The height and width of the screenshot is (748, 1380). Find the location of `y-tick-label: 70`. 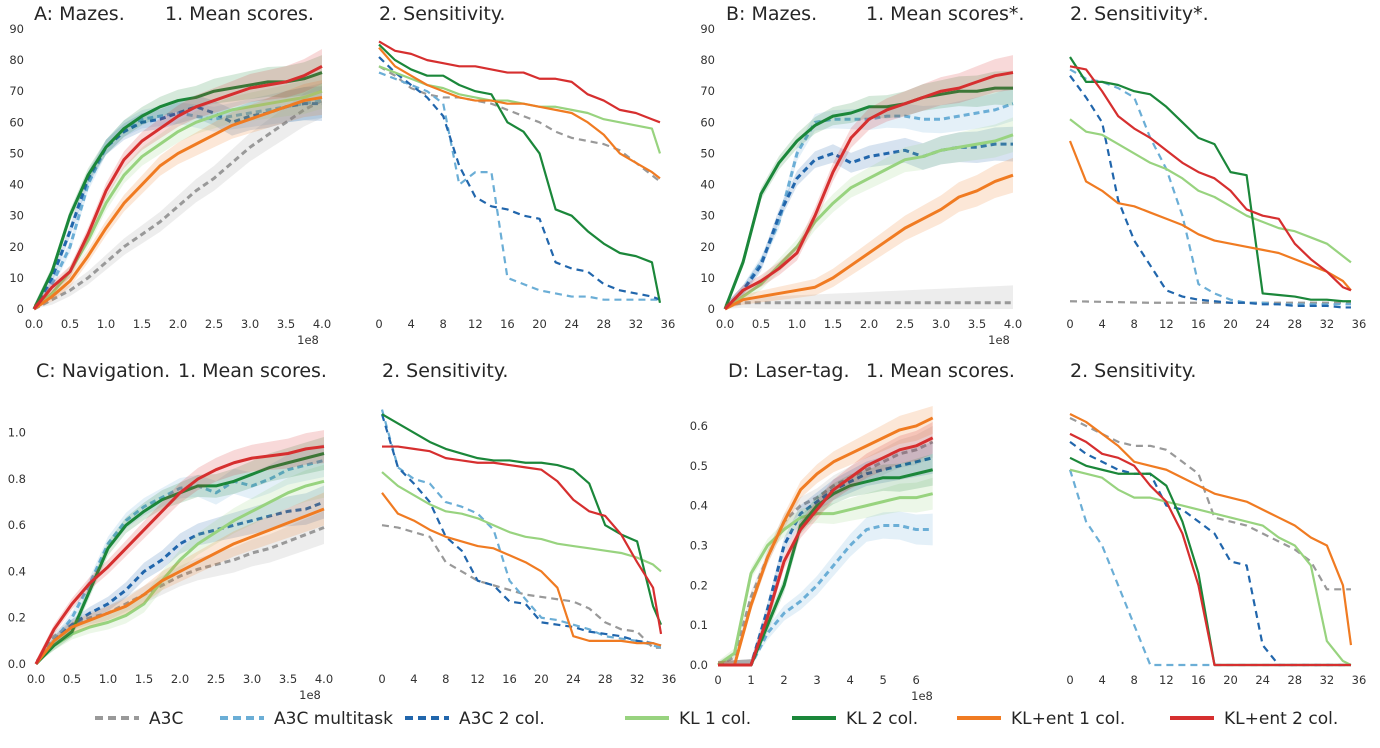

y-tick-label: 70 is located at coordinates (16, 91).